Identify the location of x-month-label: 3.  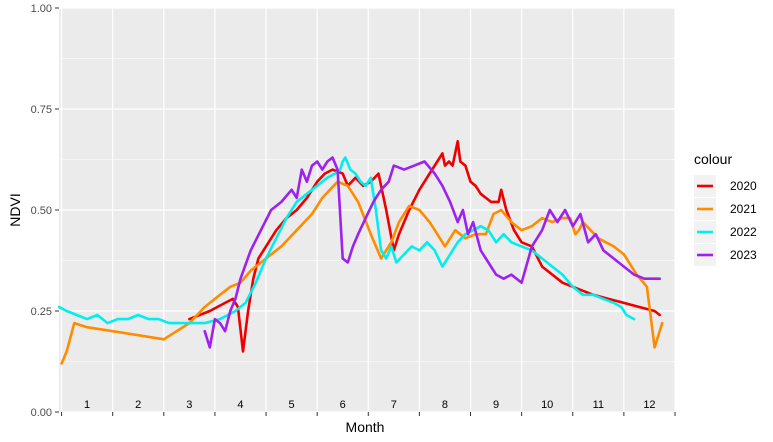
(189, 405).